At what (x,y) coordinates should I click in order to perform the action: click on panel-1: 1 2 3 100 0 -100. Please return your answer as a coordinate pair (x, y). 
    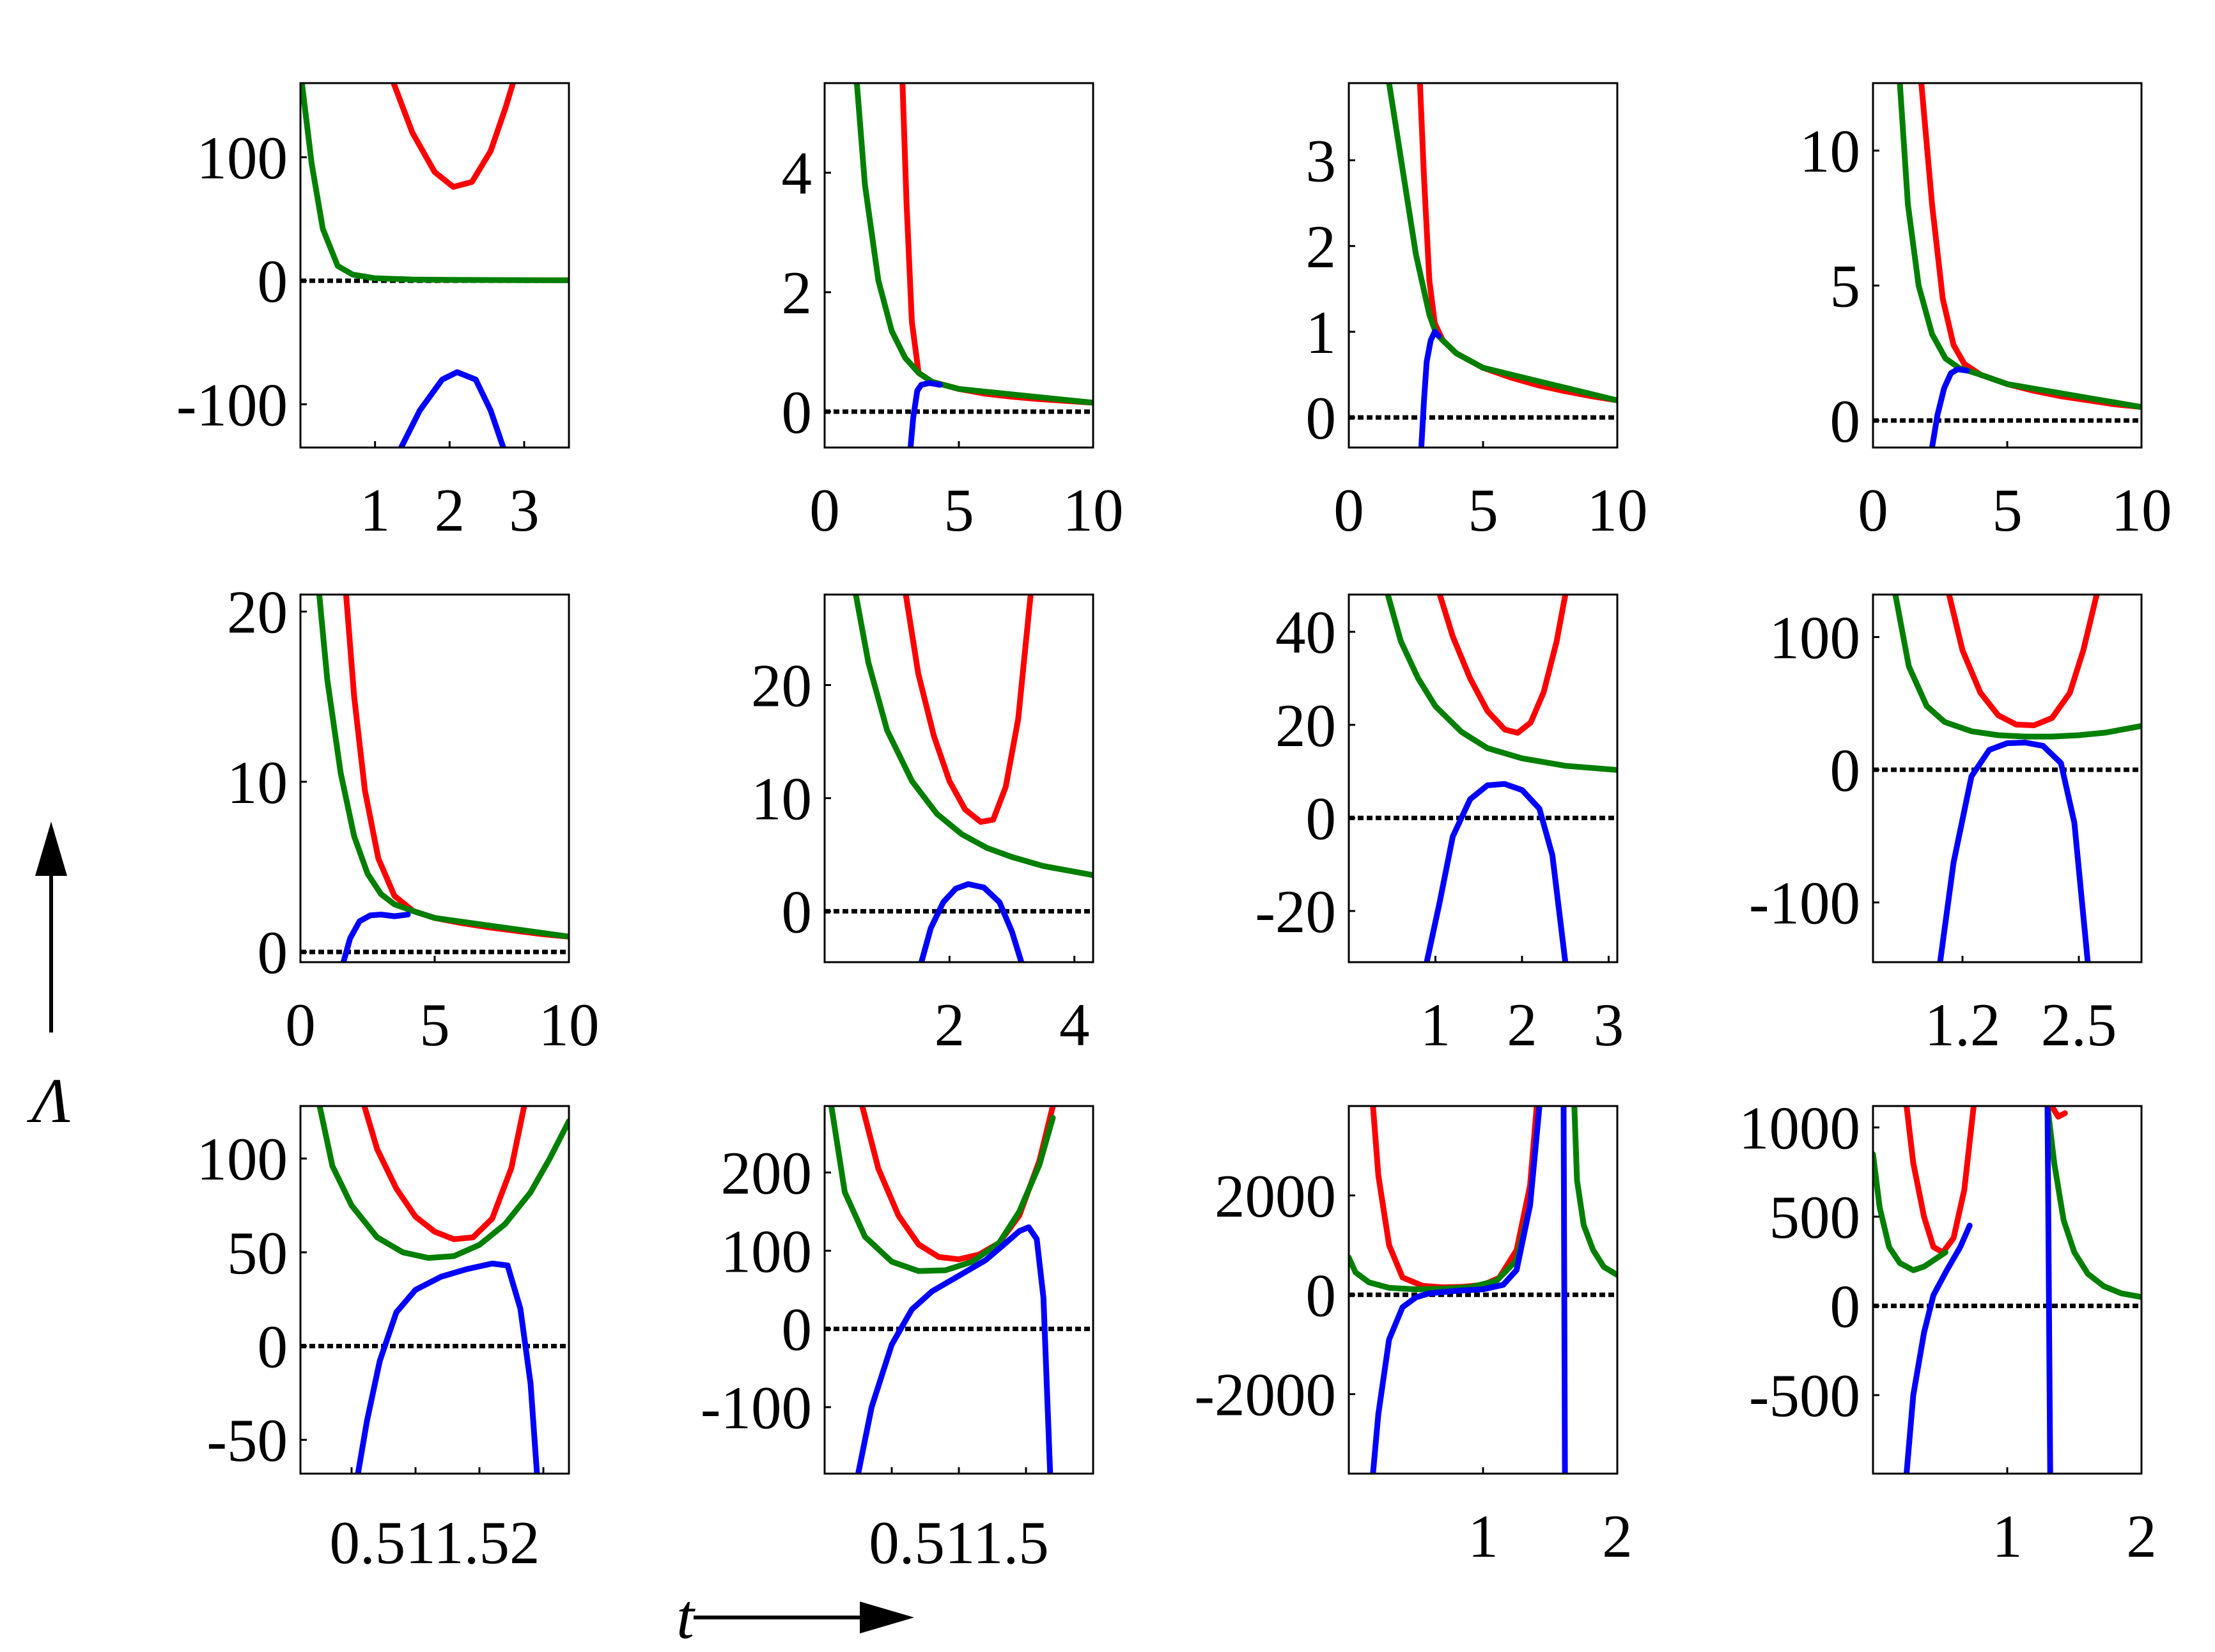
    Looking at the image, I should click on (373, 313).